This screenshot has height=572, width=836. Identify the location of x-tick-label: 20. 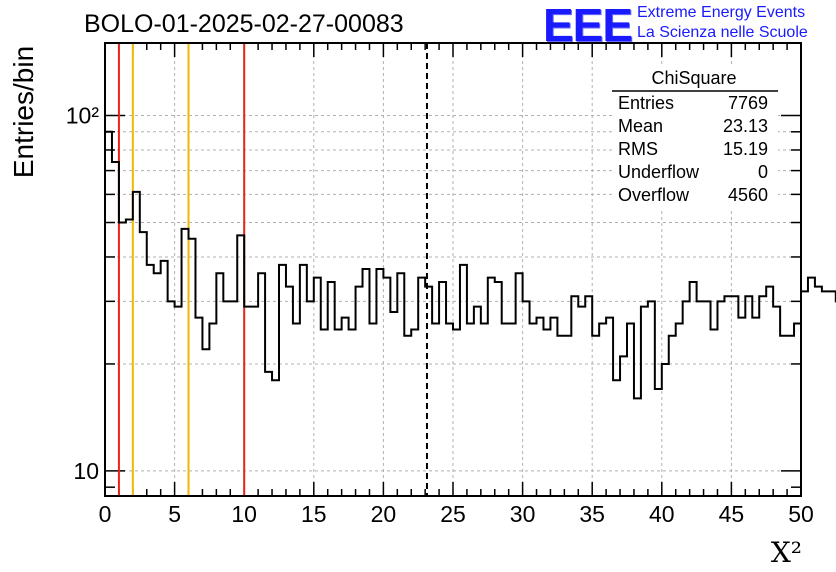
(384, 514).